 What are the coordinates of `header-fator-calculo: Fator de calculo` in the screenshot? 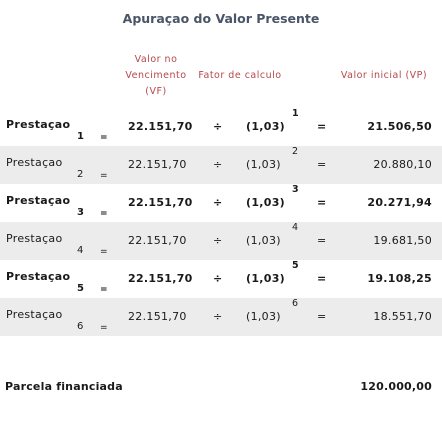 It's located at (240, 75).